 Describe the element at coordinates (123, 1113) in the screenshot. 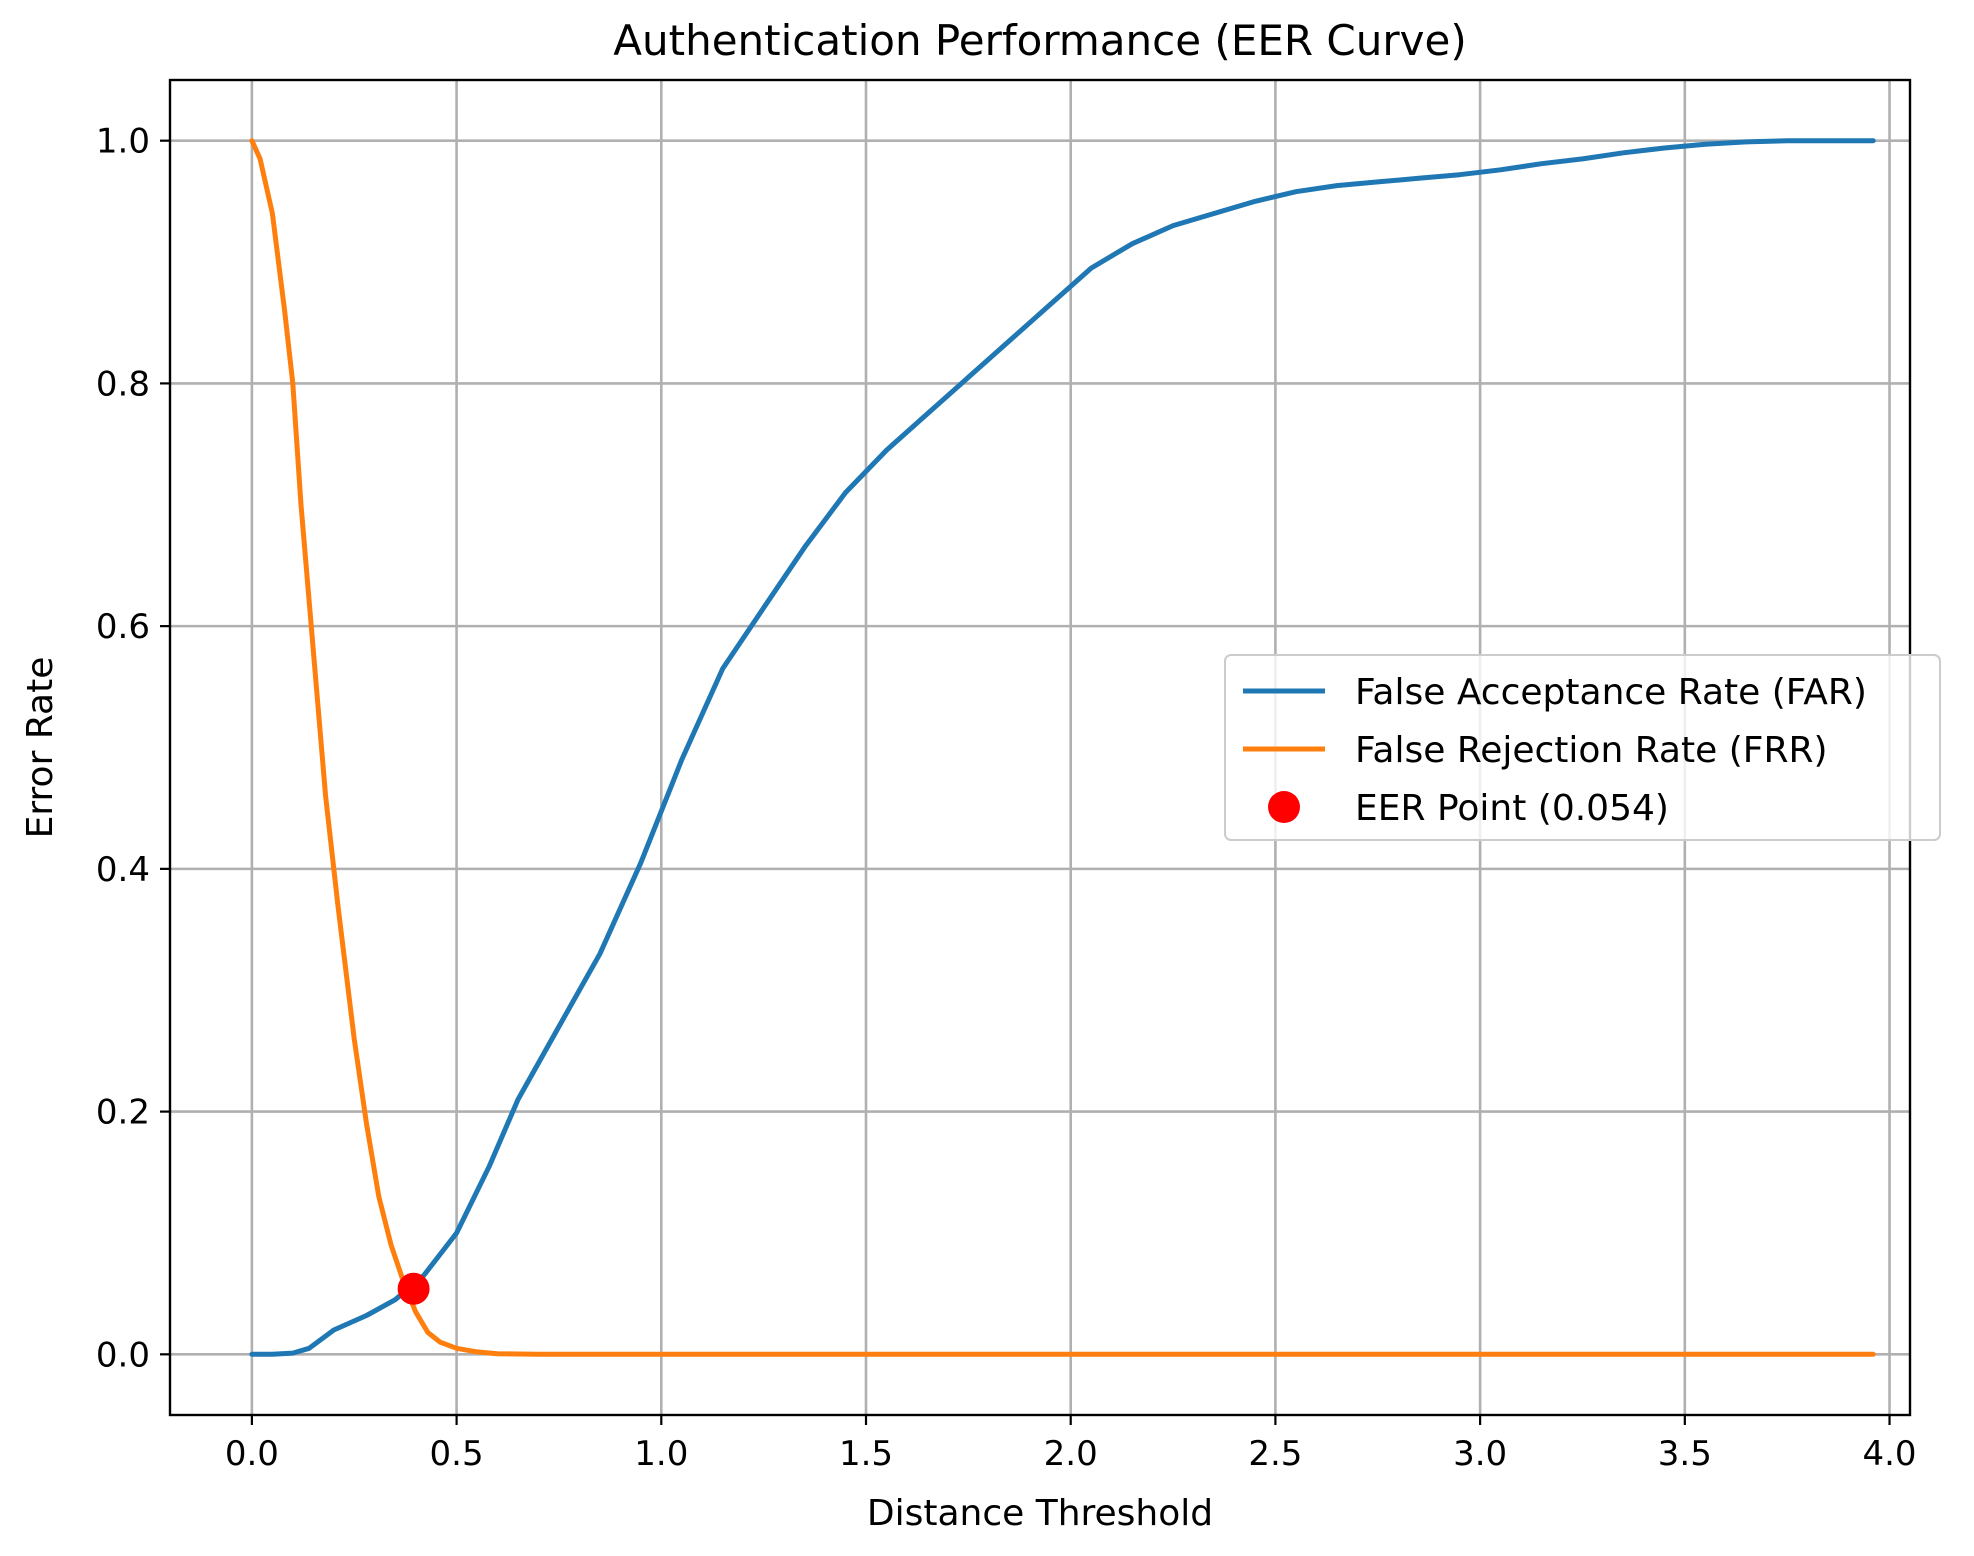

I see `y-tick-label: 0.2` at that location.